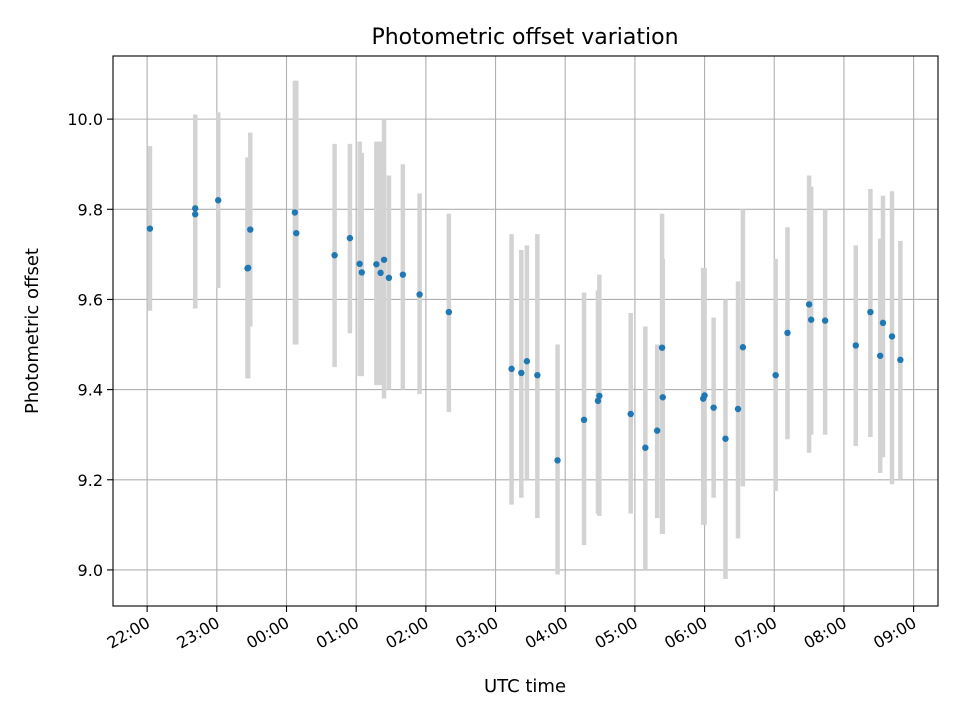 The height and width of the screenshot is (724, 960). What do you see at coordinates (90, 480) in the screenshot?
I see `y-tick-label: 9.2` at bounding box center [90, 480].